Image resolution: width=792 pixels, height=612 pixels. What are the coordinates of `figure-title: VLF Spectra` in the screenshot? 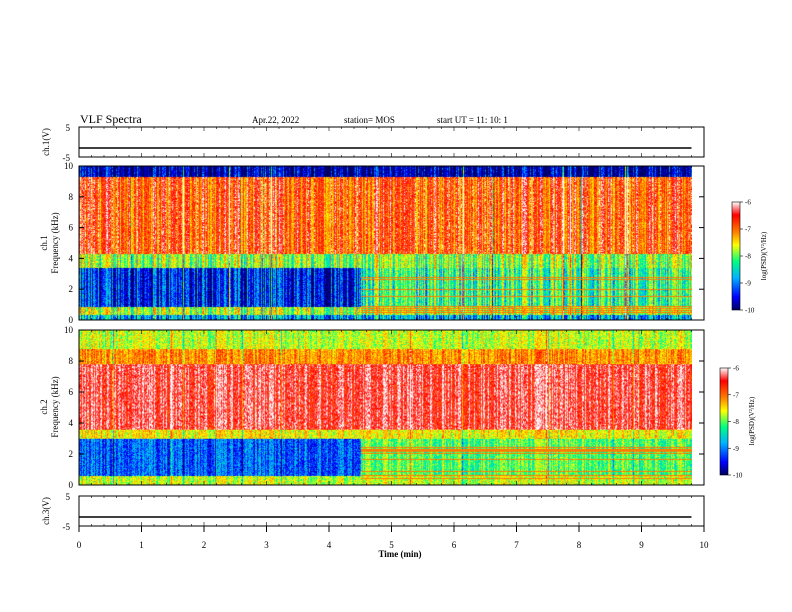 It's located at (111, 119).